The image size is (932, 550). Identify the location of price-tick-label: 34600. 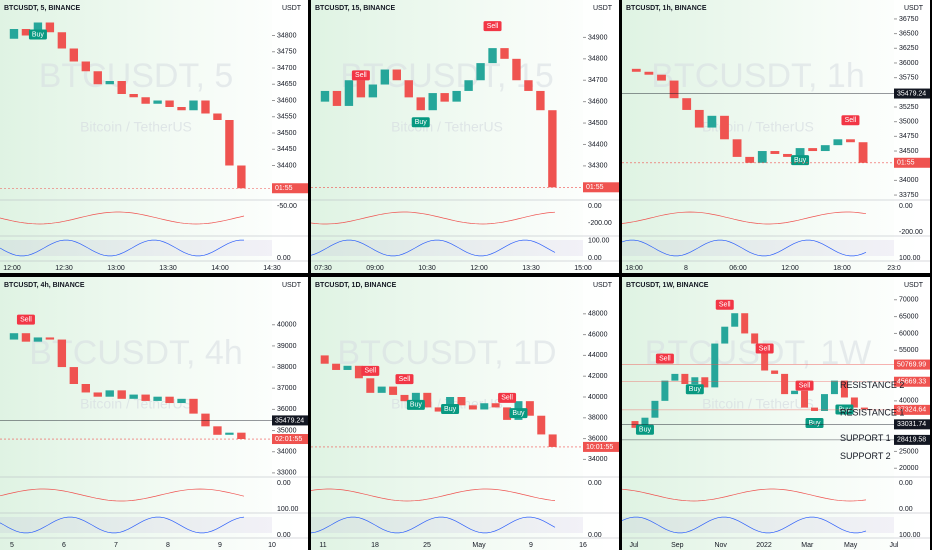
(598, 101).